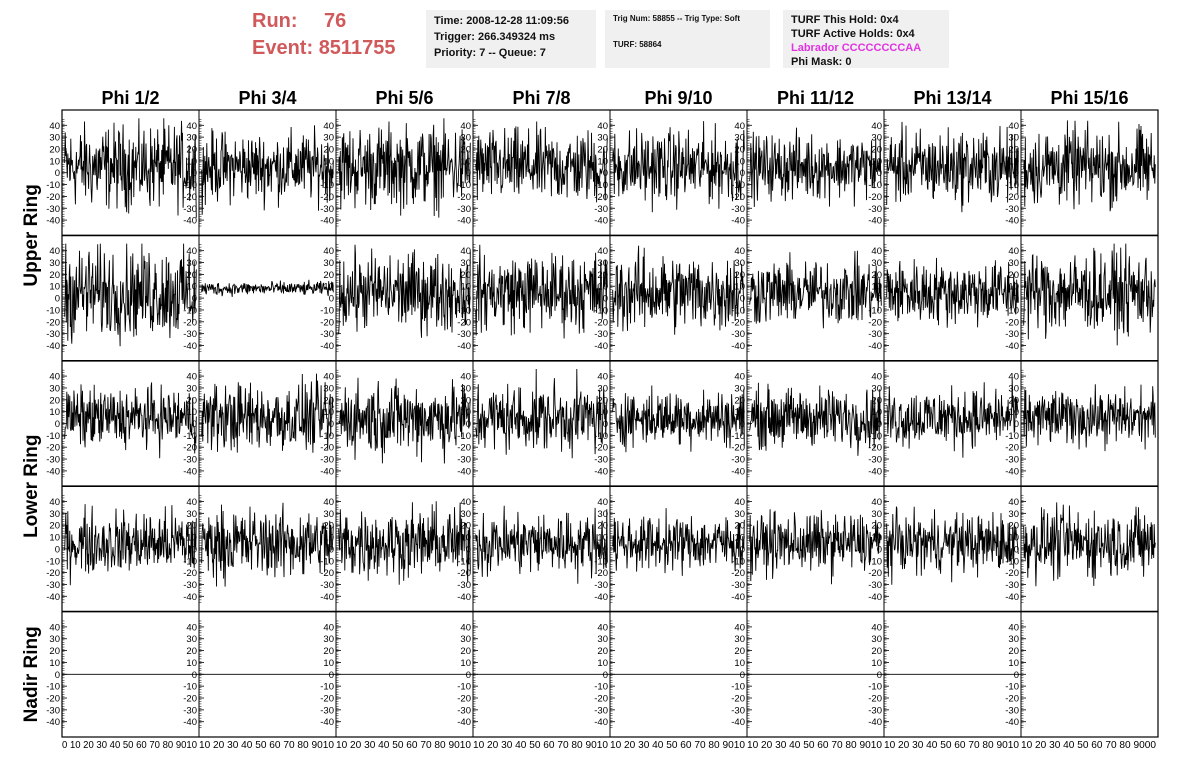 The width and height of the screenshot is (1196, 772). Describe the element at coordinates (541, 98) in the screenshot. I see `column-header: Phi 7/8` at that location.